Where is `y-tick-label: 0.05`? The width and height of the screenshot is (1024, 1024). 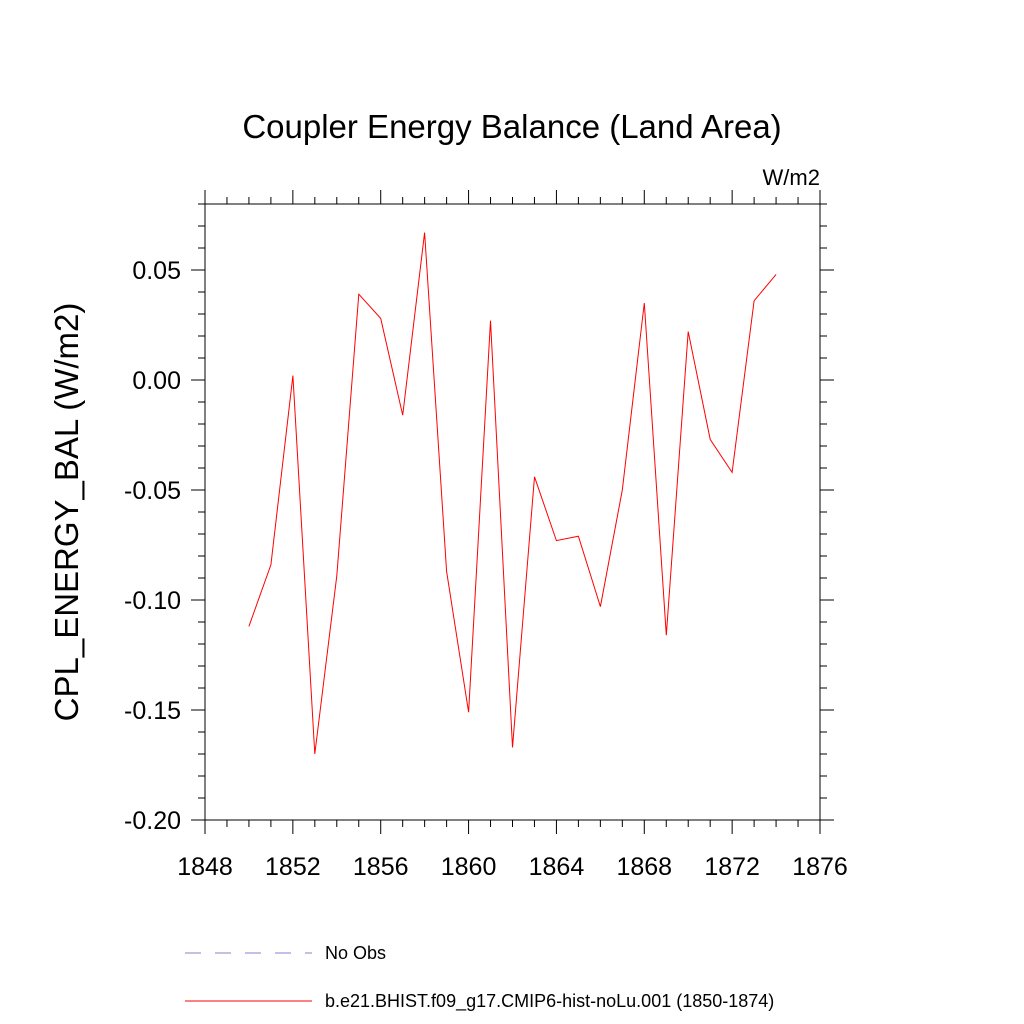 y-tick-label: 0.05 is located at coordinates (156, 271).